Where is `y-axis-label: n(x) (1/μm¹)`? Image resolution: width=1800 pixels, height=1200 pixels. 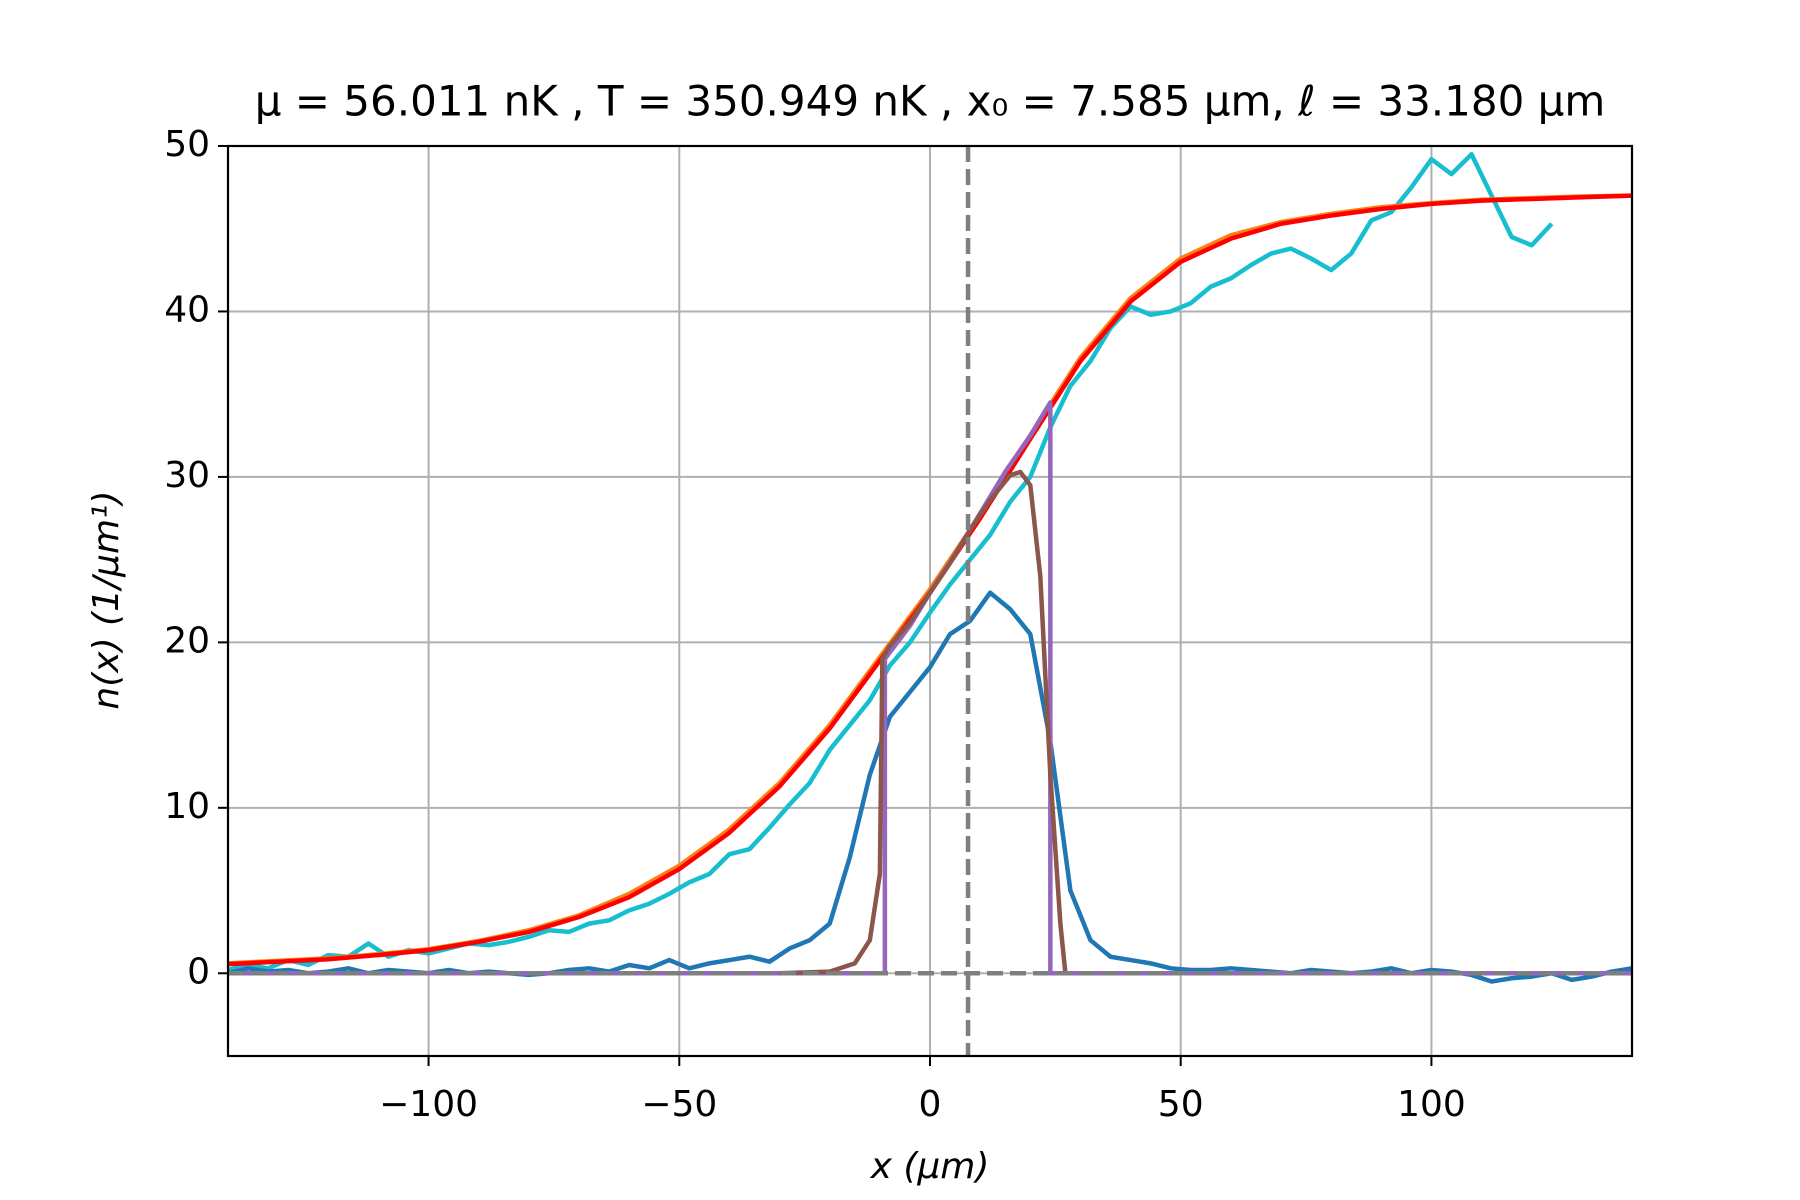
y-axis-label: n(x) (1/μm¹) is located at coordinates (106, 599).